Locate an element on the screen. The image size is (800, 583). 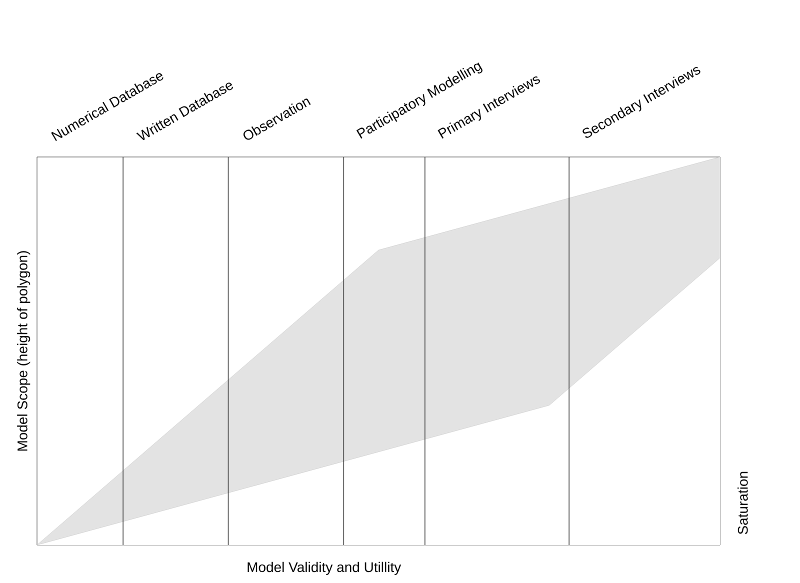
y-axis-title: Model Scope (height of polygon) is located at coordinates (23, 351).